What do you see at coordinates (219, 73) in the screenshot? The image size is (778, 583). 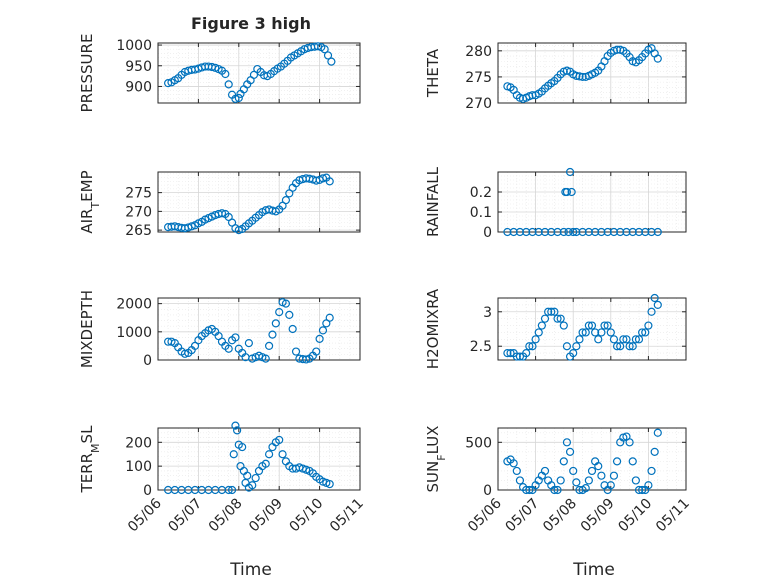 I see `subplot-pressure: 900 950 1000 PRESSURE` at bounding box center [219, 73].